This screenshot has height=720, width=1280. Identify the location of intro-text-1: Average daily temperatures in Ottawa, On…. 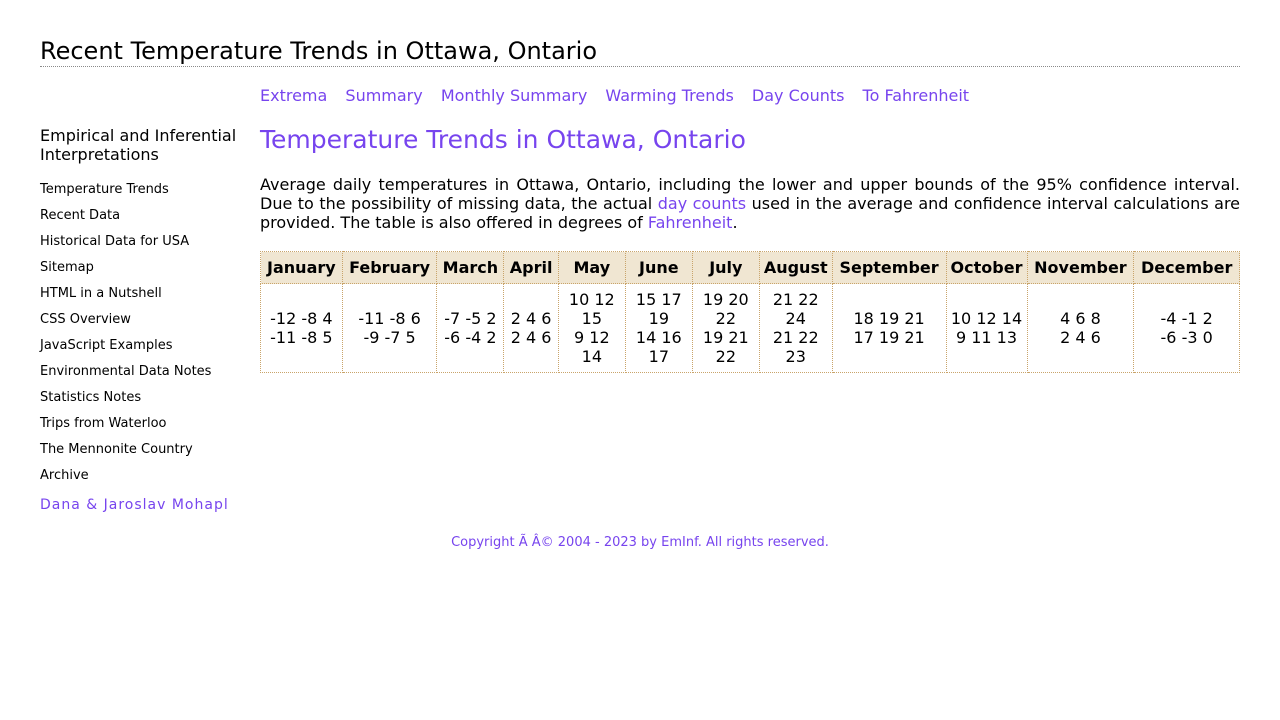
(750, 194).